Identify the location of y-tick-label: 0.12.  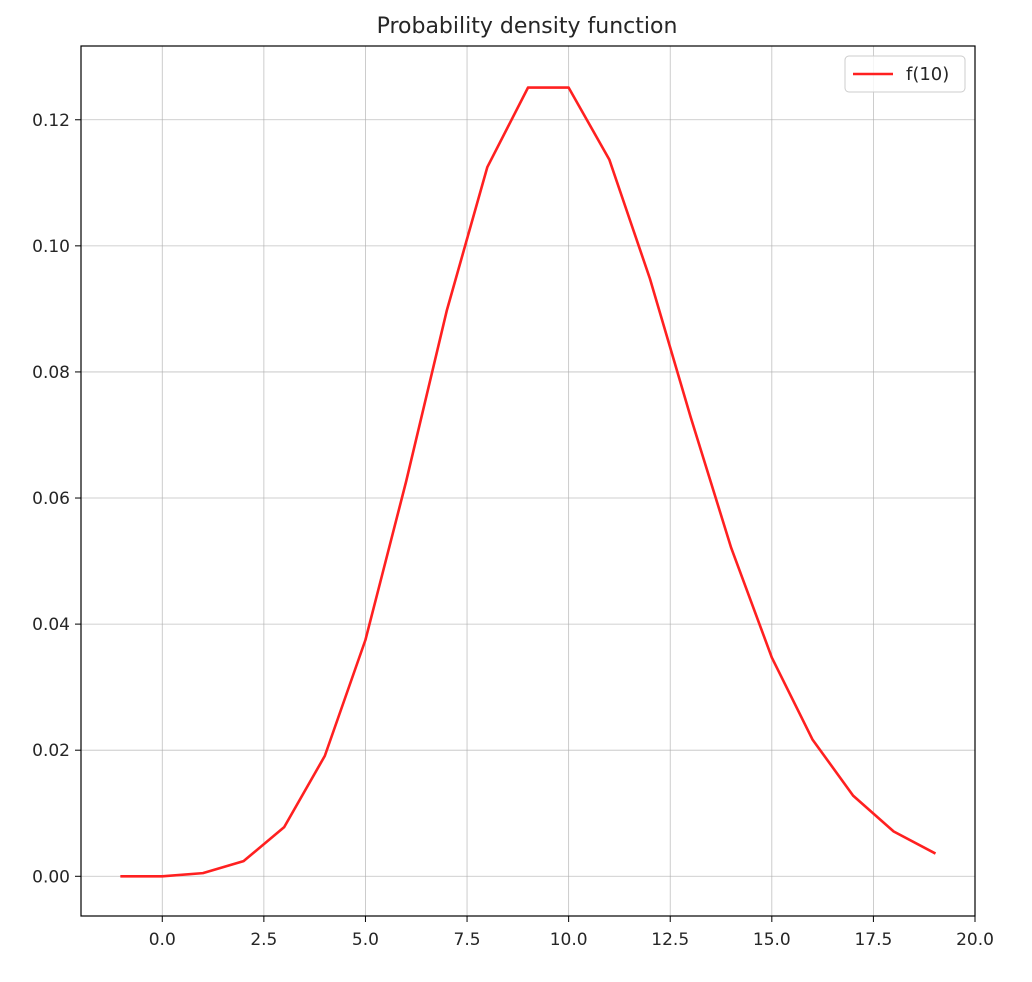
(51, 121).